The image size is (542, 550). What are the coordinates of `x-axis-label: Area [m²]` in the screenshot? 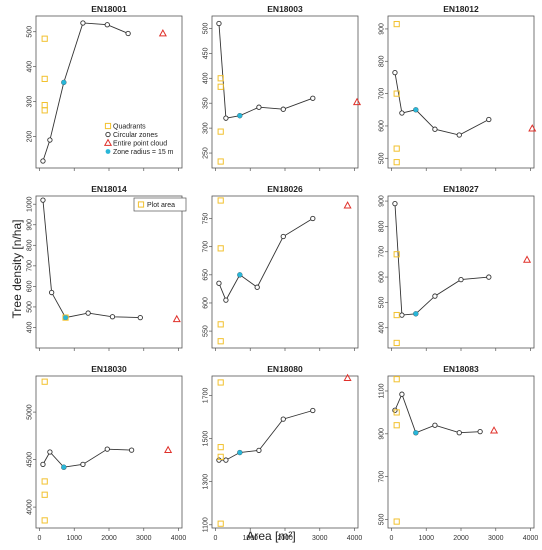 It's located at (271, 536).